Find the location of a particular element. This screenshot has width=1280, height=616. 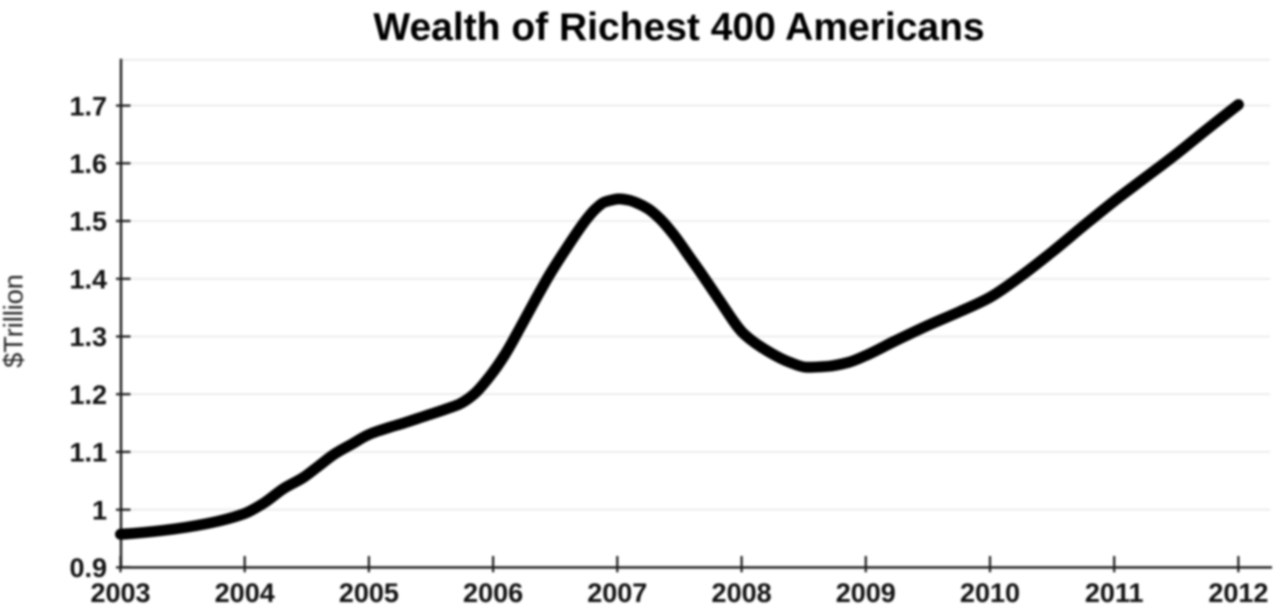

svg-text: 2008 is located at coordinates (742, 593).